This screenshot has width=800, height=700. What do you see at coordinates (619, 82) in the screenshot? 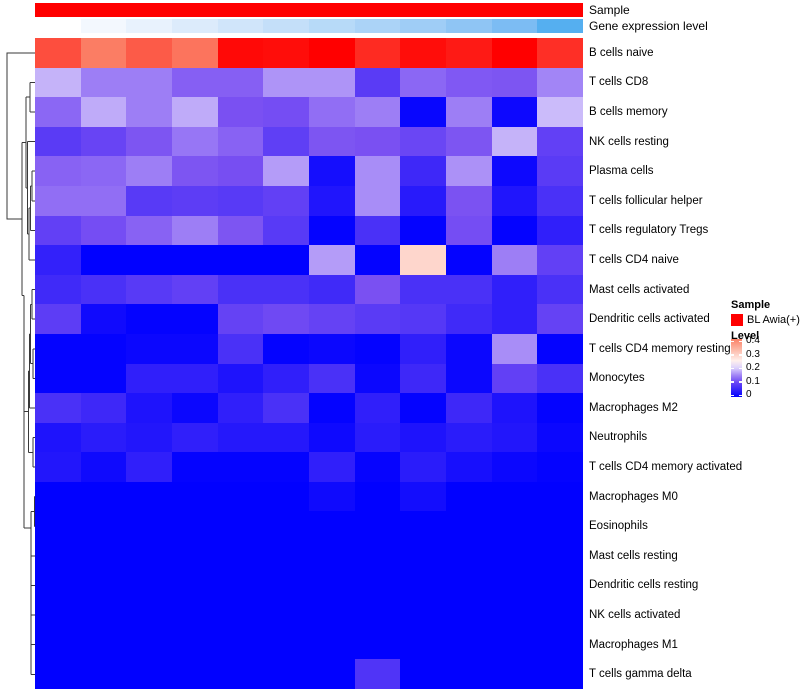
I see `row-label: T cells CD8` at bounding box center [619, 82].